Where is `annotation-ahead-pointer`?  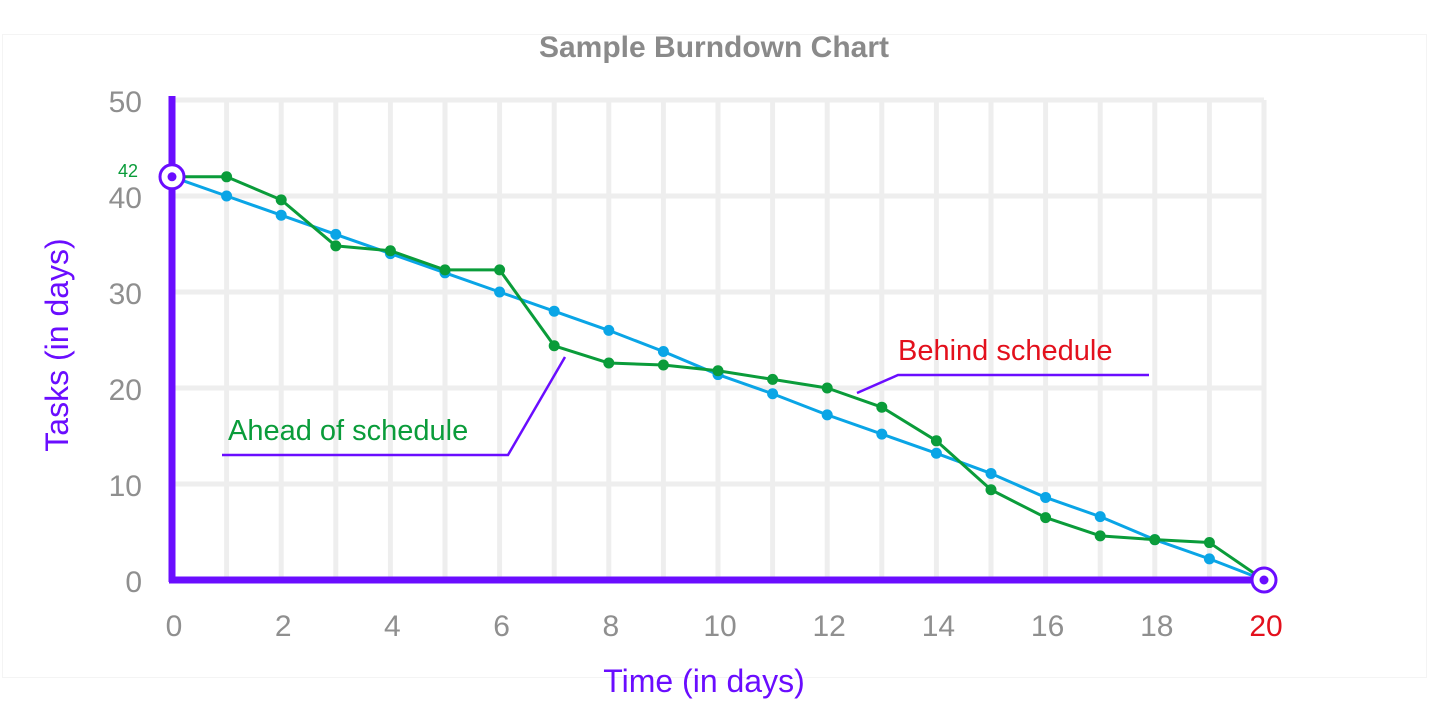 annotation-ahead-pointer is located at coordinates (394, 406).